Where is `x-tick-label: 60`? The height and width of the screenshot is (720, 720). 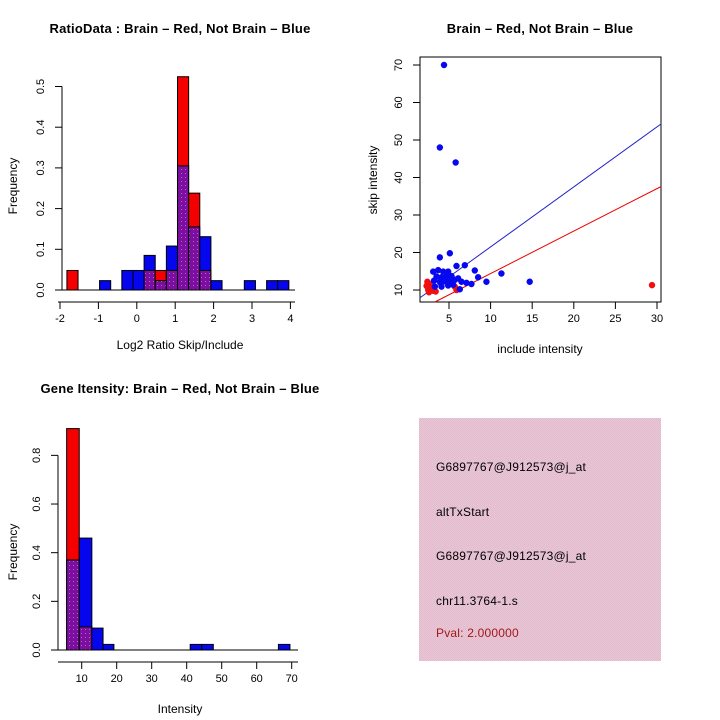 x-tick-label: 60 is located at coordinates (257, 679).